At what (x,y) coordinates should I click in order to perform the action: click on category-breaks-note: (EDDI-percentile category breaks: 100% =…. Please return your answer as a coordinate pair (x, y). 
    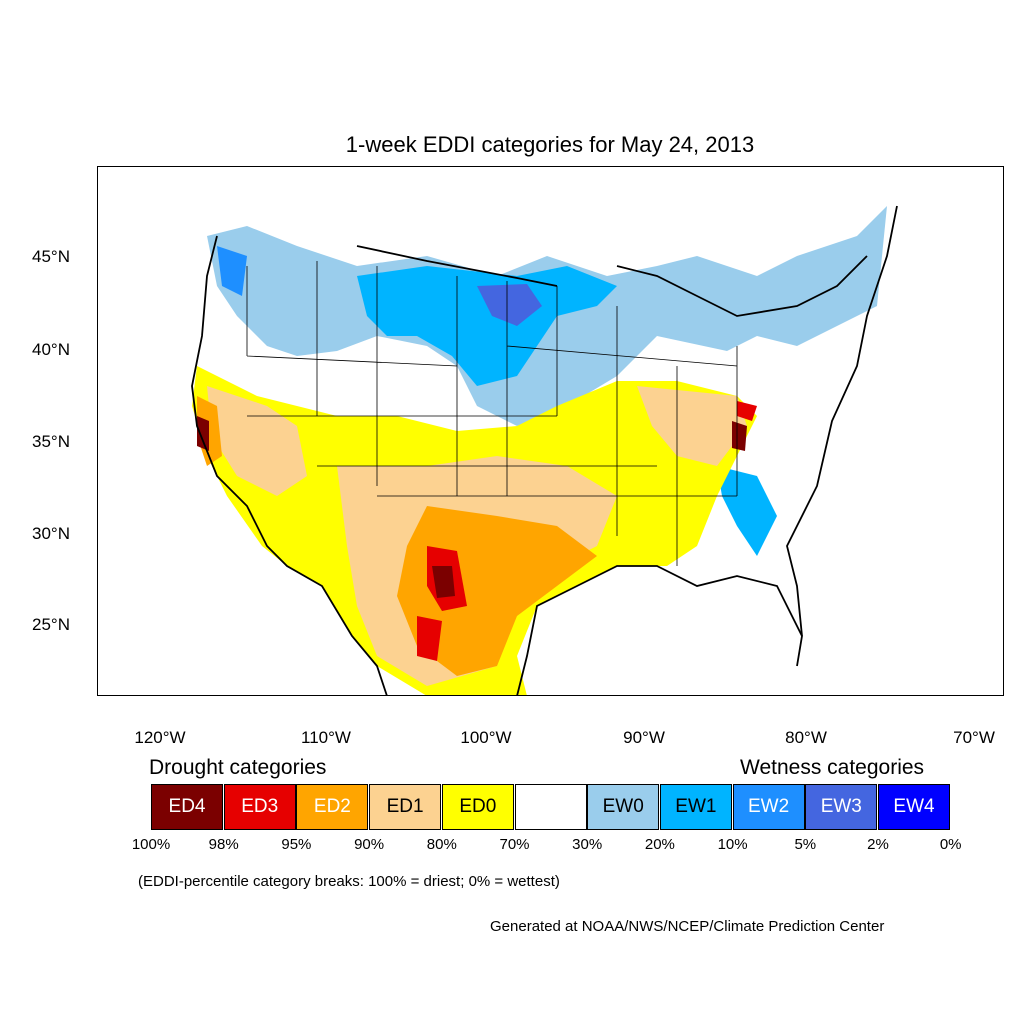
    Looking at the image, I should click on (349, 881).